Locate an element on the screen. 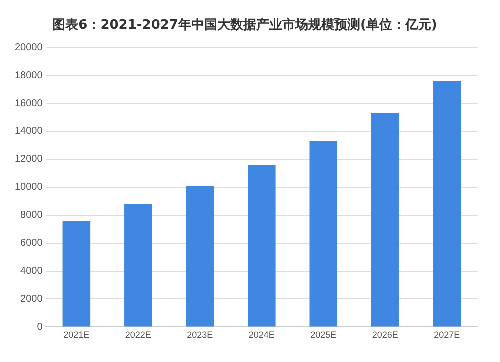 Image resolution: width=500 pixels, height=362 pixels. y-tick-label: 14000 is located at coordinates (29, 132).